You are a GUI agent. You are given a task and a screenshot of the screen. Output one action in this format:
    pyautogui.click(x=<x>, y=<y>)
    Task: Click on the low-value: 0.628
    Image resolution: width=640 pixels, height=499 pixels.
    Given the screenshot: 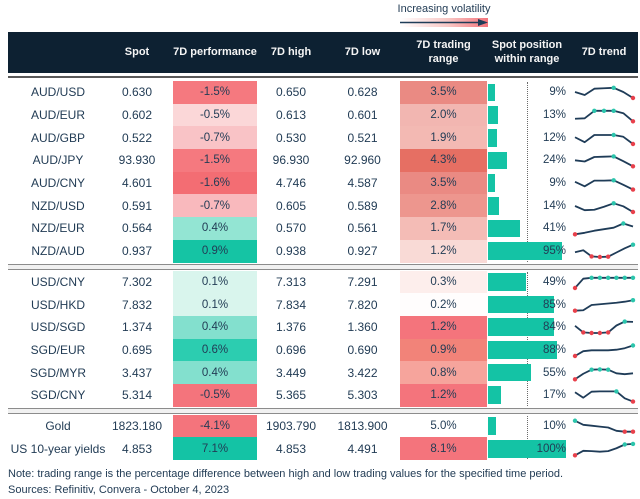 What is the action you would take?
    pyautogui.click(x=362, y=92)
    